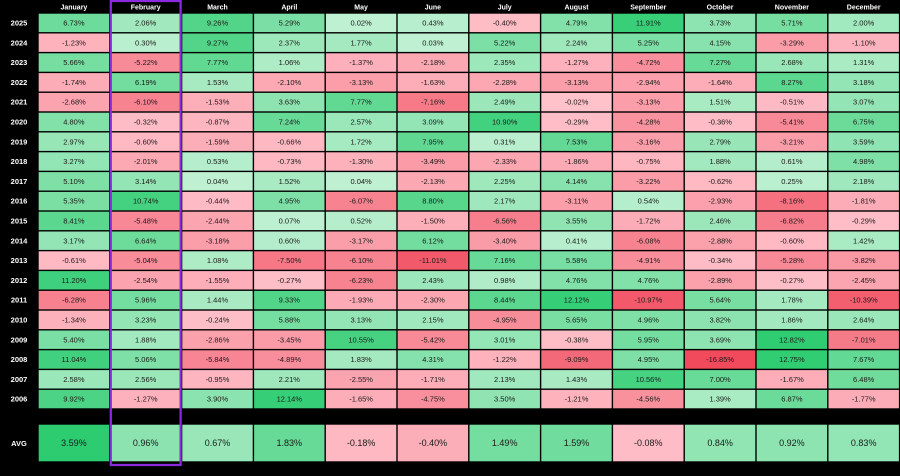 The width and height of the screenshot is (900, 476). Describe the element at coordinates (505, 23) in the screenshot. I see `cell-value-2025-july: -0.40%` at that location.